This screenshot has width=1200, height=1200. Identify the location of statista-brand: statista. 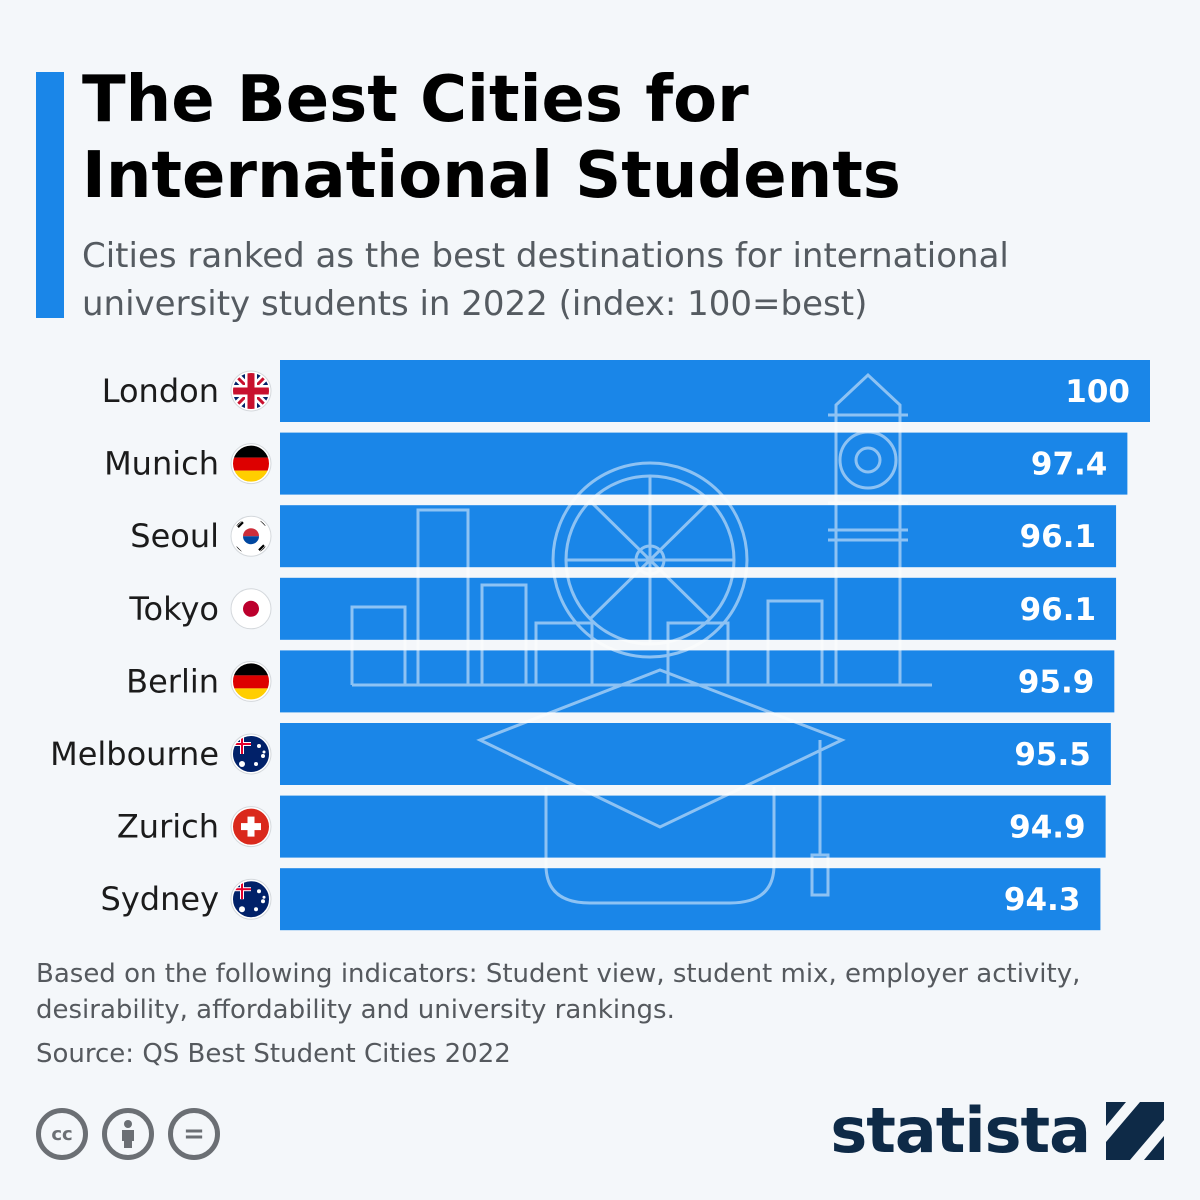
(997, 1130).